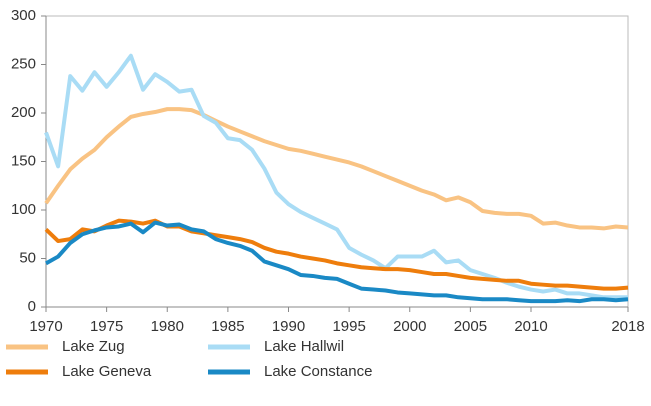 This screenshot has height=406, width=651. Describe the element at coordinates (93, 346) in the screenshot. I see `legend-label: Lake Zug` at that location.